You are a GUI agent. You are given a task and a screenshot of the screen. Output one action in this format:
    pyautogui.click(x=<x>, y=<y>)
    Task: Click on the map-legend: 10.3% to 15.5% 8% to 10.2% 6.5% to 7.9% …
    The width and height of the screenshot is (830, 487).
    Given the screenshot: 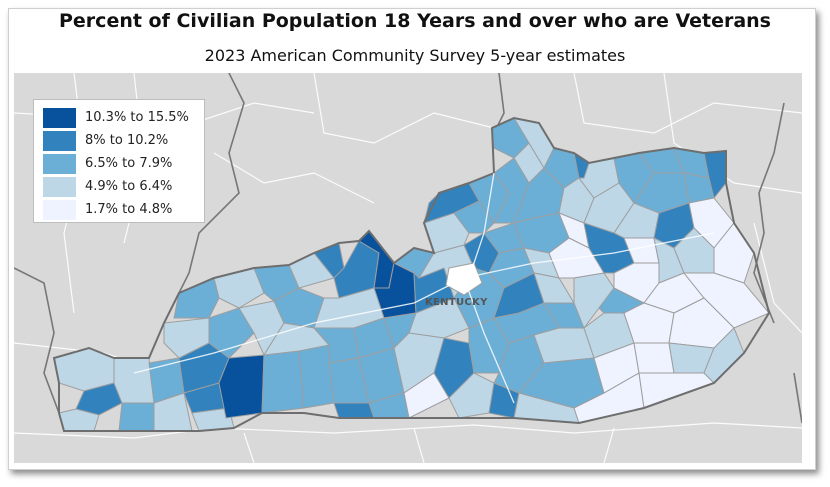 What is the action you would take?
    pyautogui.click(x=119, y=161)
    